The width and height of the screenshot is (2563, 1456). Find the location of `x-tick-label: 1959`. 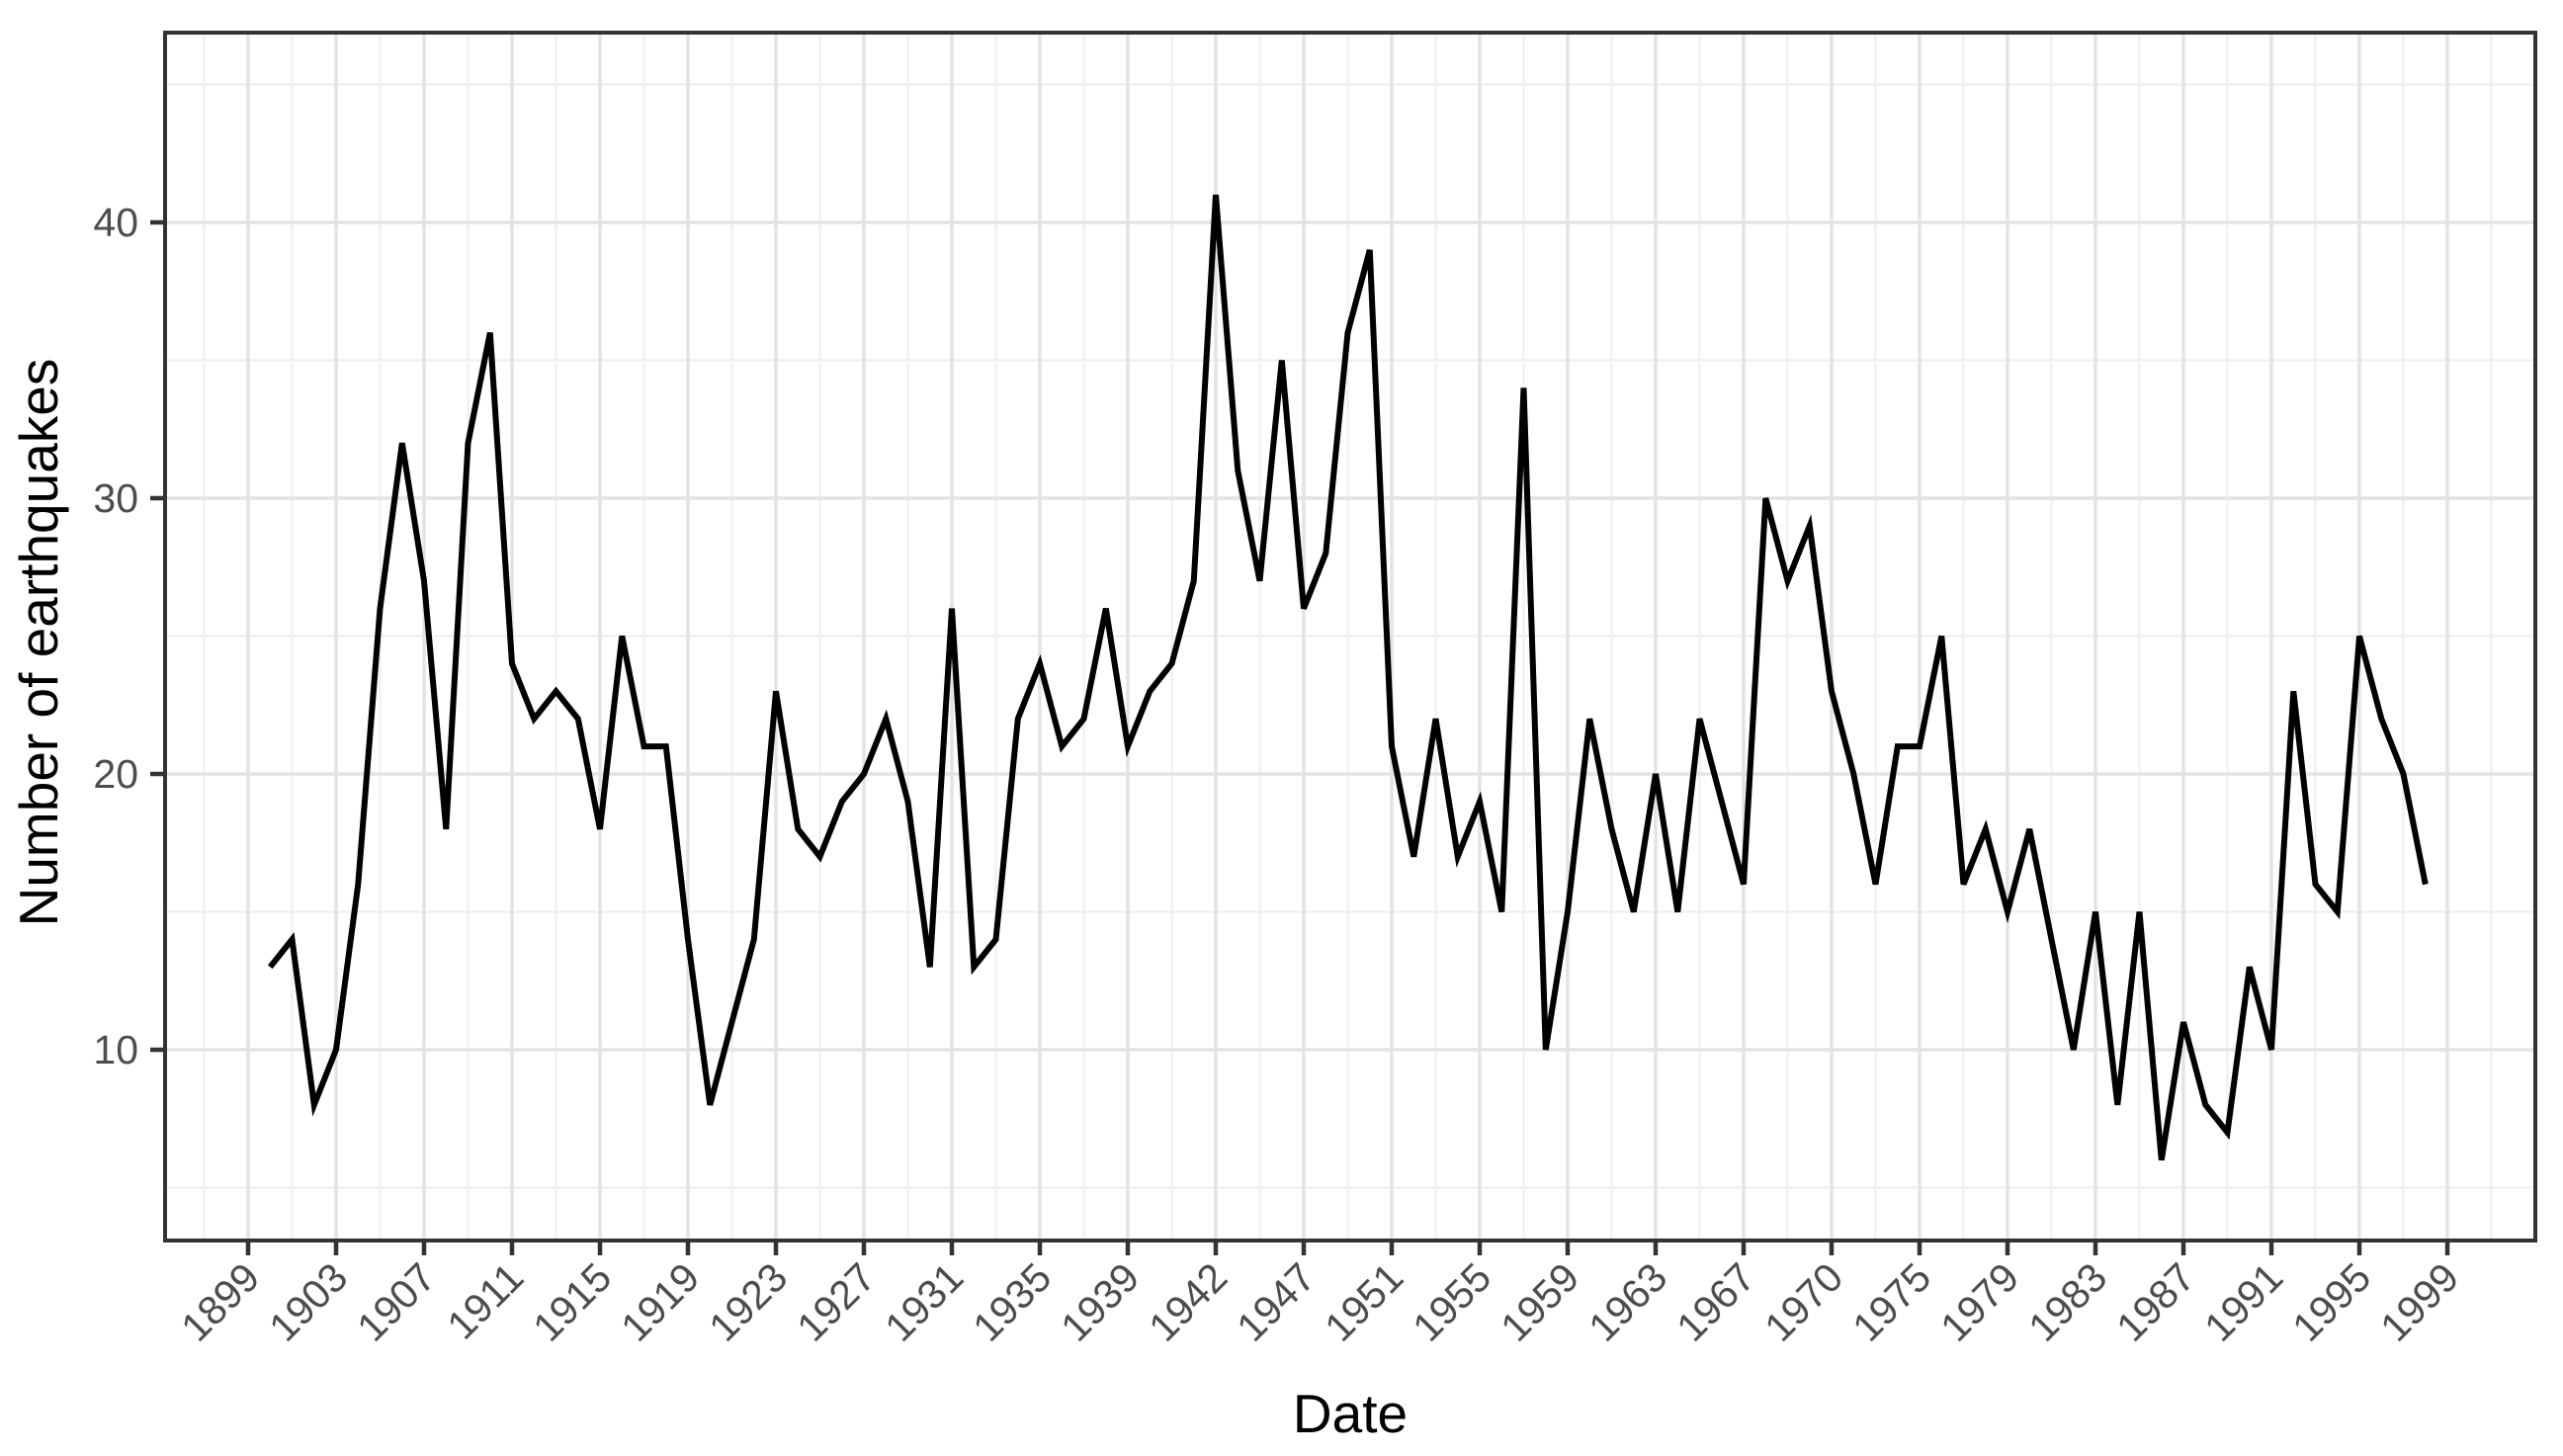

x-tick-label: 1959 is located at coordinates (1539, 1302).